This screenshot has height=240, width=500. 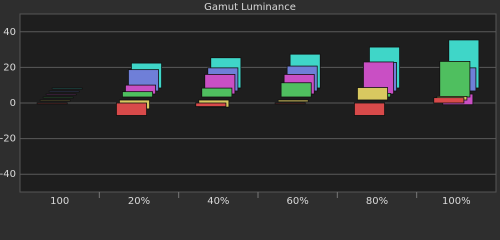 What do you see at coordinates (298, 201) in the screenshot?
I see `x-tick-label: 60%` at bounding box center [298, 201].